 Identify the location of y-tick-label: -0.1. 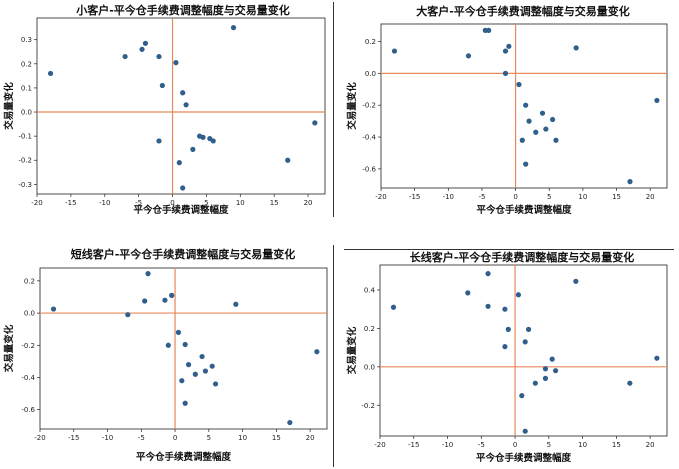
(25, 137).